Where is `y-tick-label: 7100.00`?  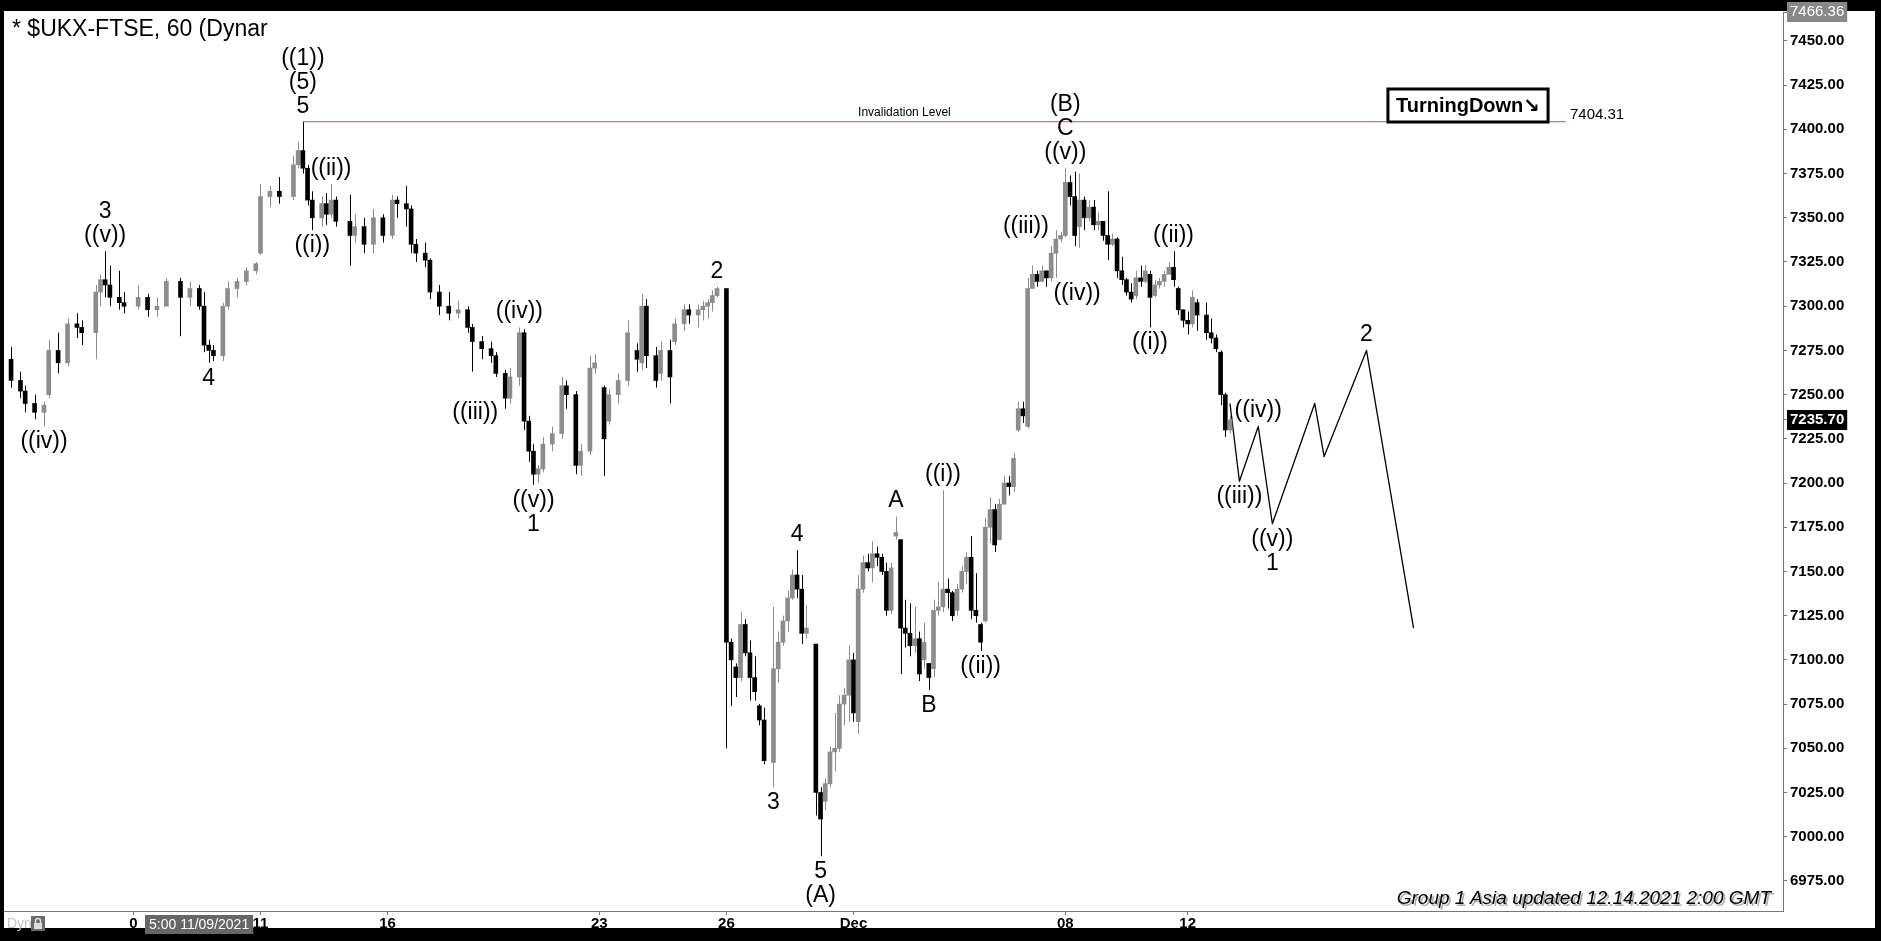
y-tick-label: 7100.00 is located at coordinates (1817, 659).